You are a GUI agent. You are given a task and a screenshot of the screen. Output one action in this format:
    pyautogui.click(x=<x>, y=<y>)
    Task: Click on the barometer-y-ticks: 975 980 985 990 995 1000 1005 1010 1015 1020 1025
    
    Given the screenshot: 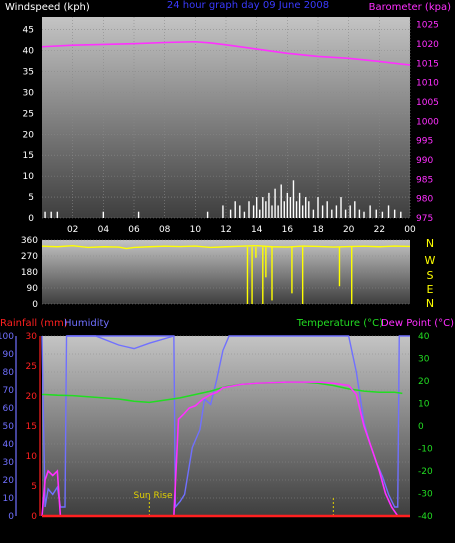 What is the action you would take?
    pyautogui.click(x=427, y=122)
    